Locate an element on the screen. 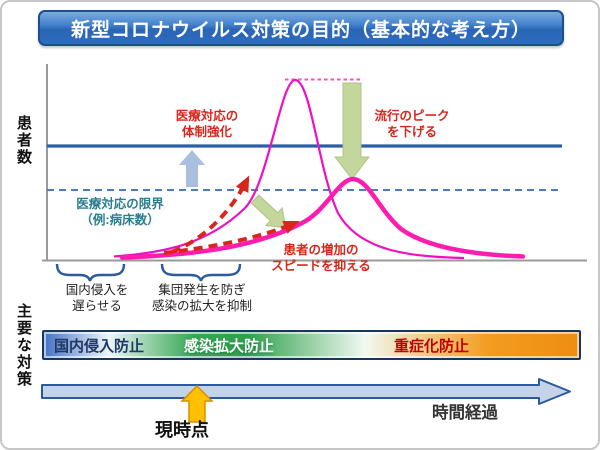  now-label: 現時点 is located at coordinates (182, 430).